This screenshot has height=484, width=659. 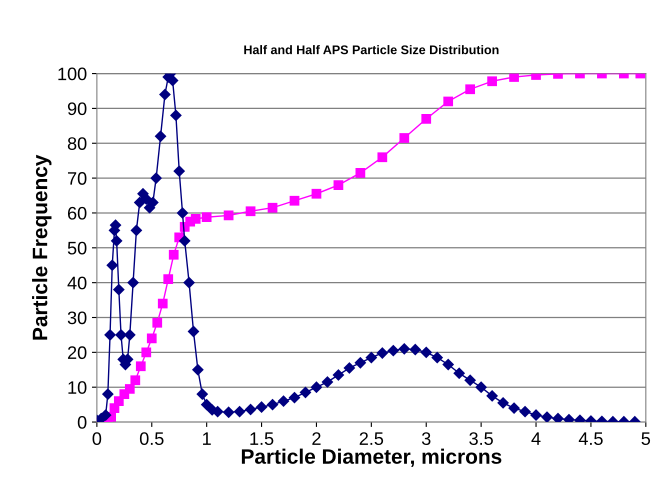 I want to click on chart-title: Half and Half APS Particle Size Distribution, so click(x=371, y=49).